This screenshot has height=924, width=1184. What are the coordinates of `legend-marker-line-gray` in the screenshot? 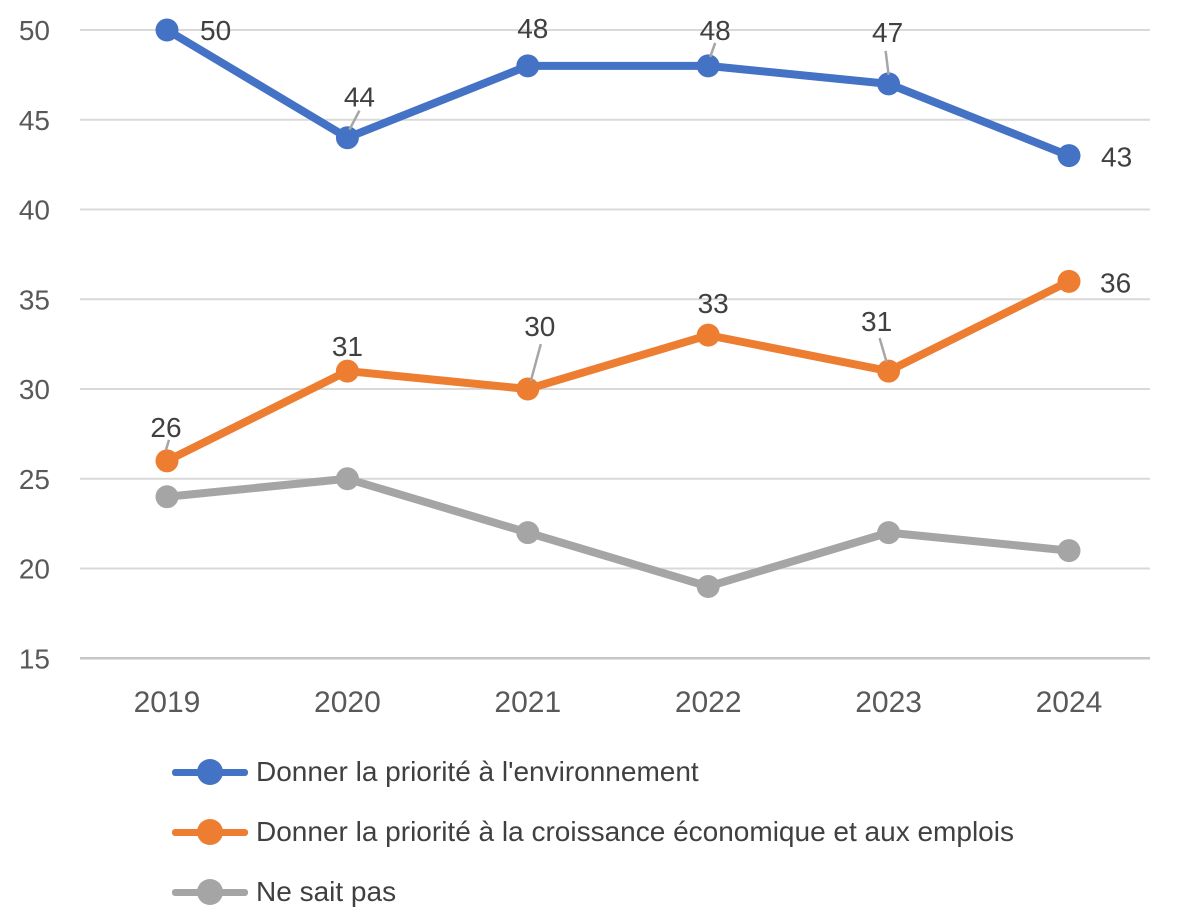 It's located at (210, 892).